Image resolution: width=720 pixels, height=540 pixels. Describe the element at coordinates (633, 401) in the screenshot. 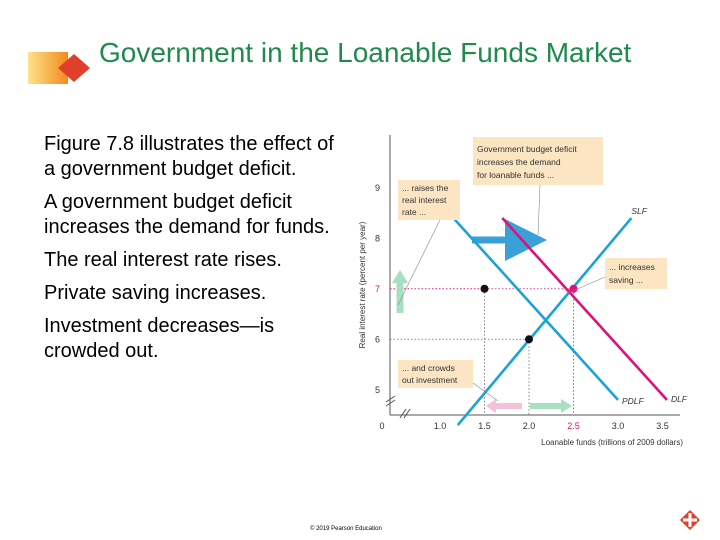

I see `curve-label-pdlf: PDLF` at that location.